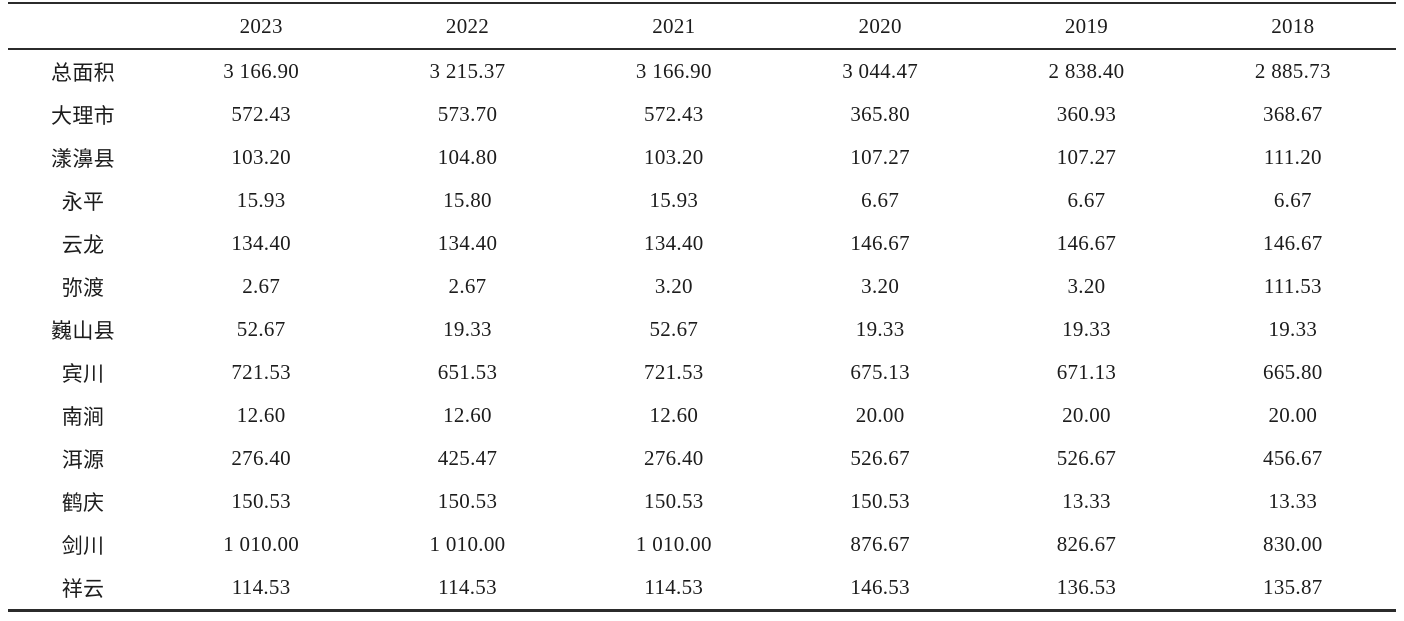  What do you see at coordinates (261, 25) in the screenshot?
I see `year-header: 2023` at bounding box center [261, 25].